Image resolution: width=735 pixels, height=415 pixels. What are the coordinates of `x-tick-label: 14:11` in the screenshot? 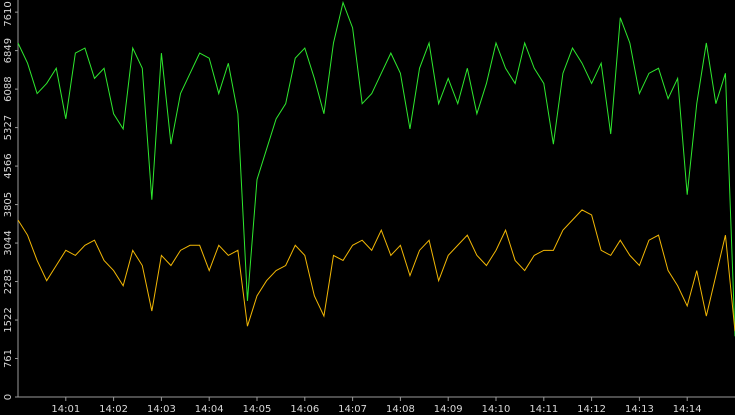 It's located at (543, 409).